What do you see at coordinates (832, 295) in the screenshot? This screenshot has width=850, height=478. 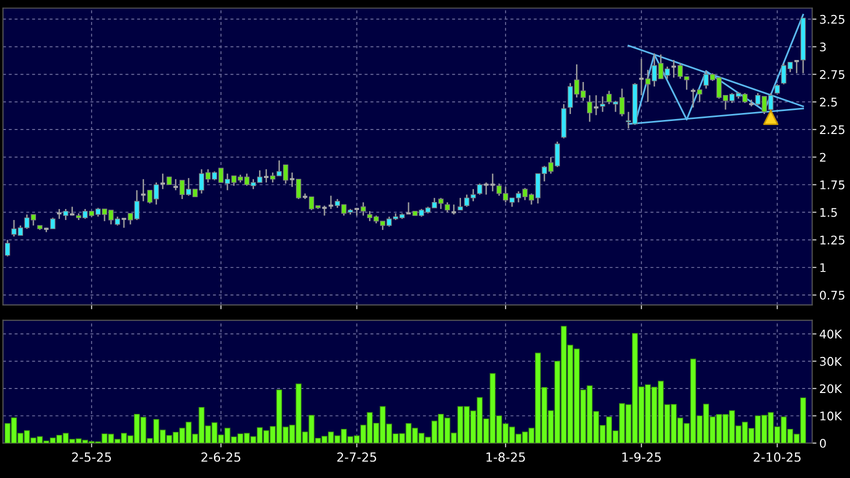 I see `y-tick-label: 0.75` at bounding box center [832, 295].